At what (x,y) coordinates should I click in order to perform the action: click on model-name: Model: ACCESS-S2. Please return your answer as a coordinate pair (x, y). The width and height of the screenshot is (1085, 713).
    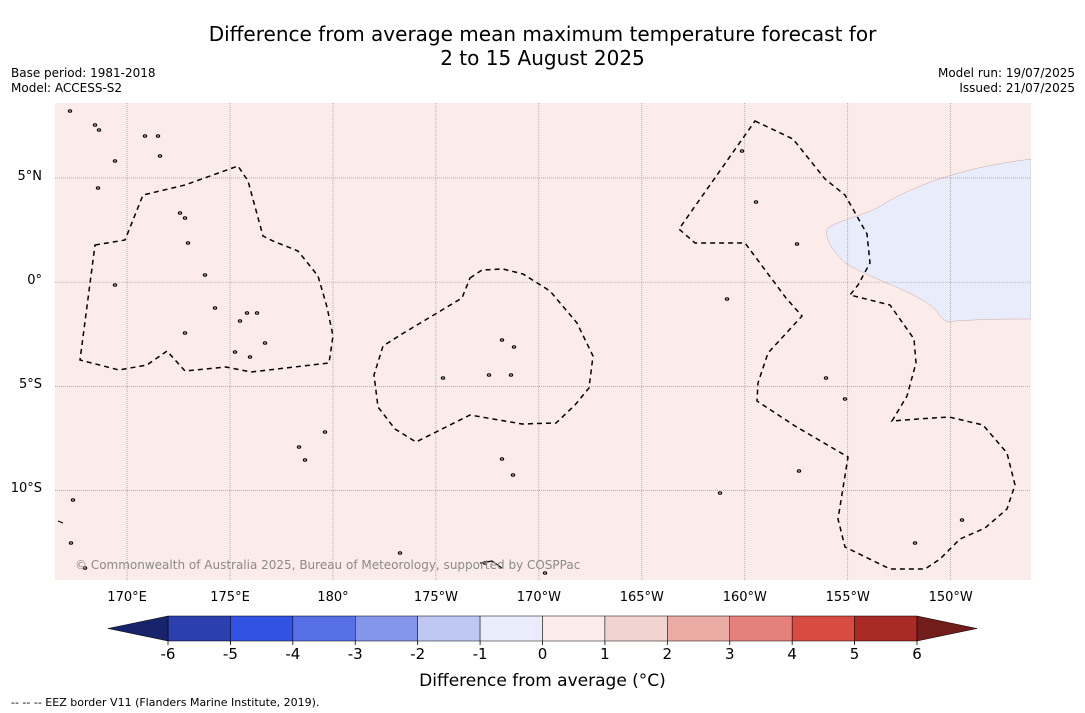
    Looking at the image, I should click on (67, 88).